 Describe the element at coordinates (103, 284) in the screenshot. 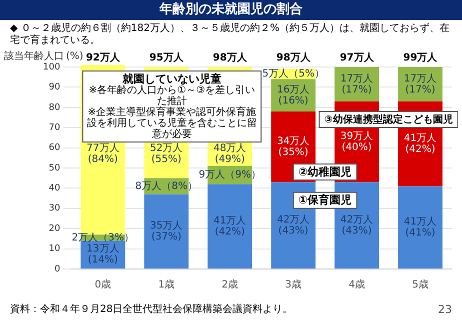

I see `x-tick-label: 0歳` at that location.